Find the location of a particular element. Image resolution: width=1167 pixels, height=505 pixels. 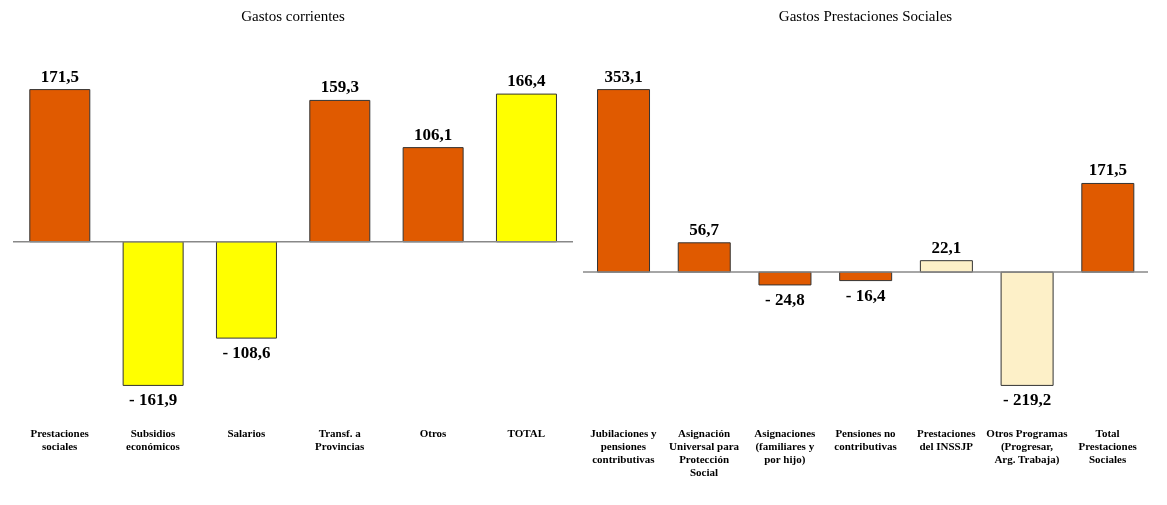

data-label: 353,1 is located at coordinates (623, 76).